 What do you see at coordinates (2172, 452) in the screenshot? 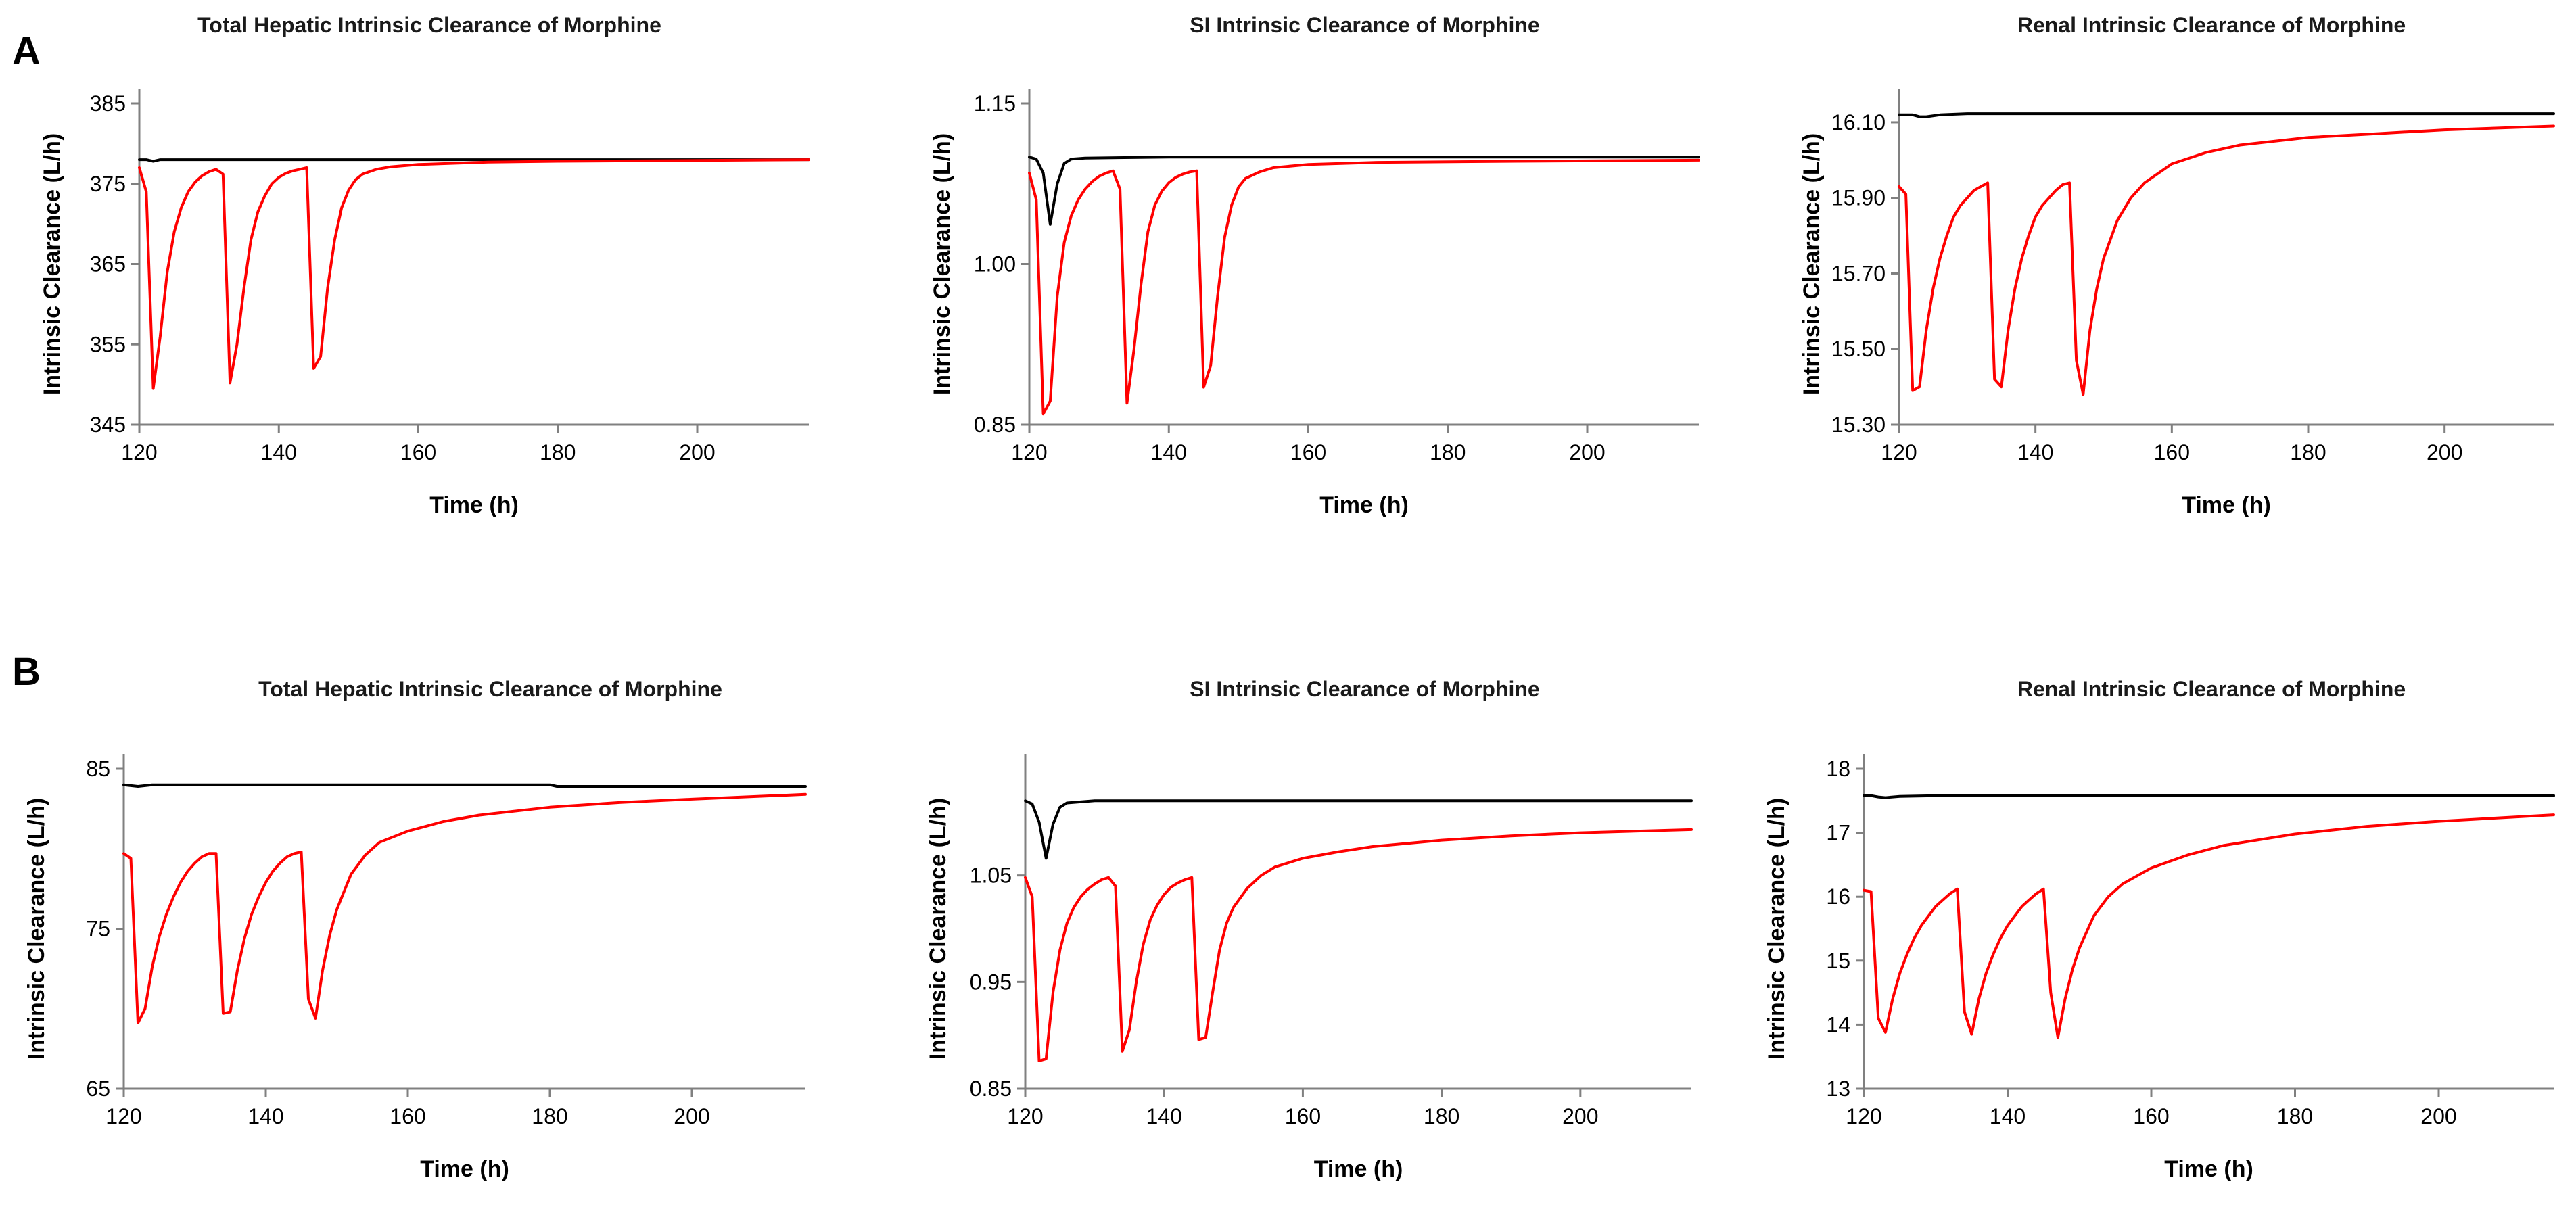
I see `chart-a-3-x-tick-label: 160` at bounding box center [2172, 452].